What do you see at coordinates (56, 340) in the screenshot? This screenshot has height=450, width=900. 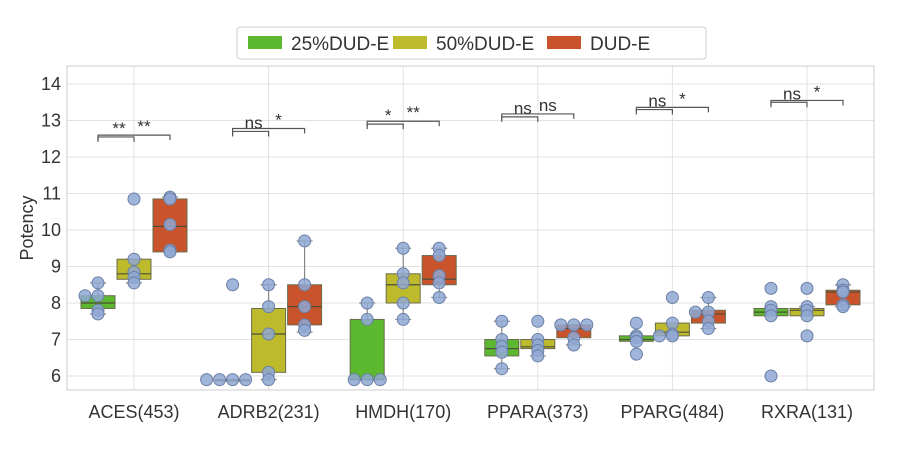 I see `y-tick-label: 7` at bounding box center [56, 340].